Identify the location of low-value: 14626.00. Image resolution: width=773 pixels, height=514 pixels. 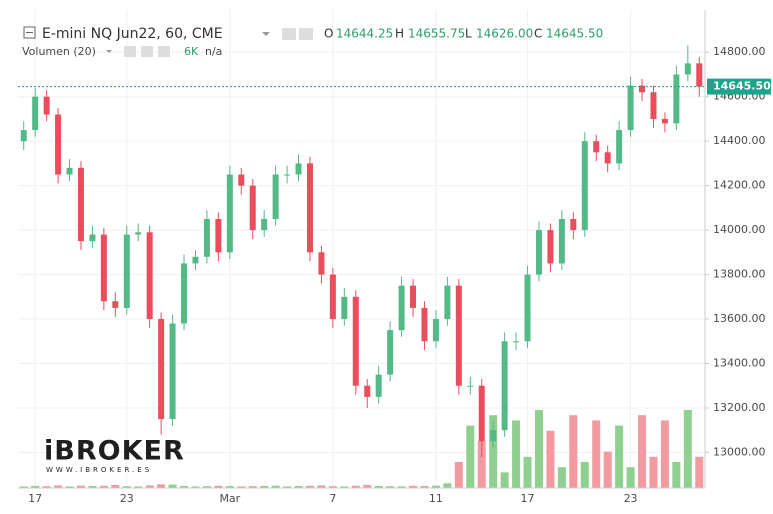
(504, 34).